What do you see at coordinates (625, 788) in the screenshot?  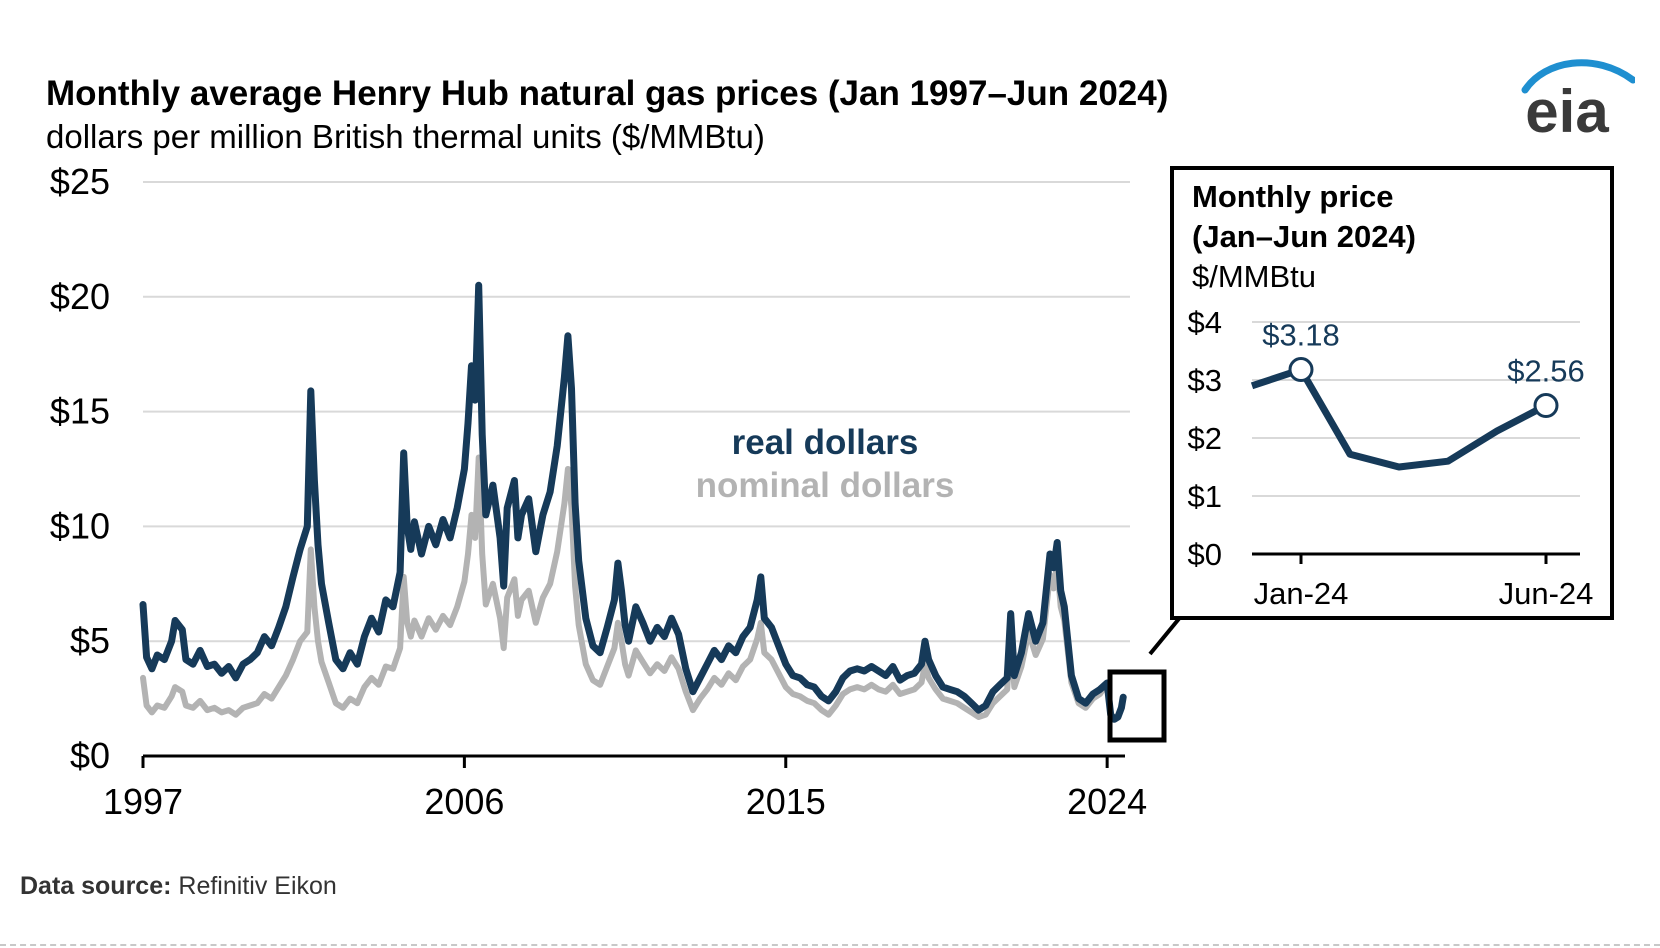 I see `main-x-axis: 1997 2006 2015 2024` at bounding box center [625, 788].